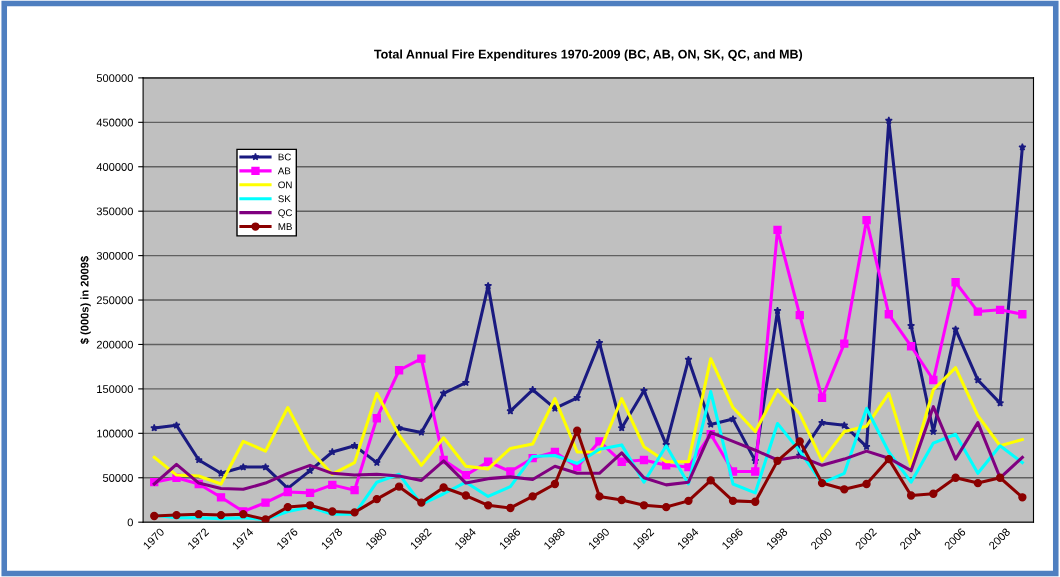 The height and width of the screenshot is (577, 1060). What do you see at coordinates (284, 199) in the screenshot?
I see `legend-label: SK` at bounding box center [284, 199].